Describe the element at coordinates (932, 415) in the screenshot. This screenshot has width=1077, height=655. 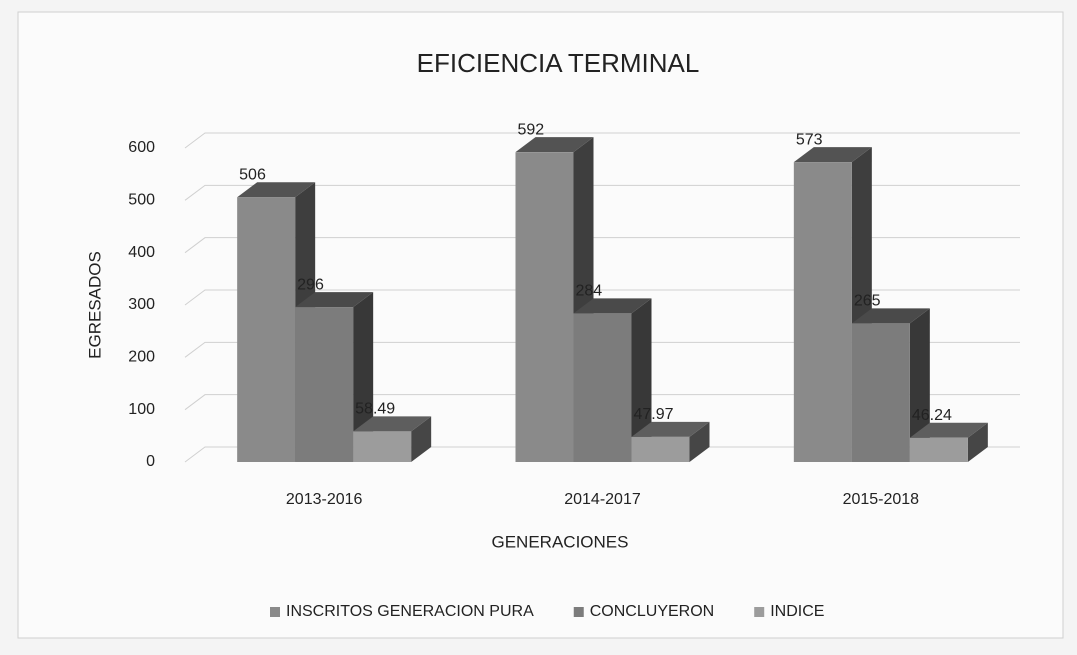
I see `data-label: 46.24` at that location.